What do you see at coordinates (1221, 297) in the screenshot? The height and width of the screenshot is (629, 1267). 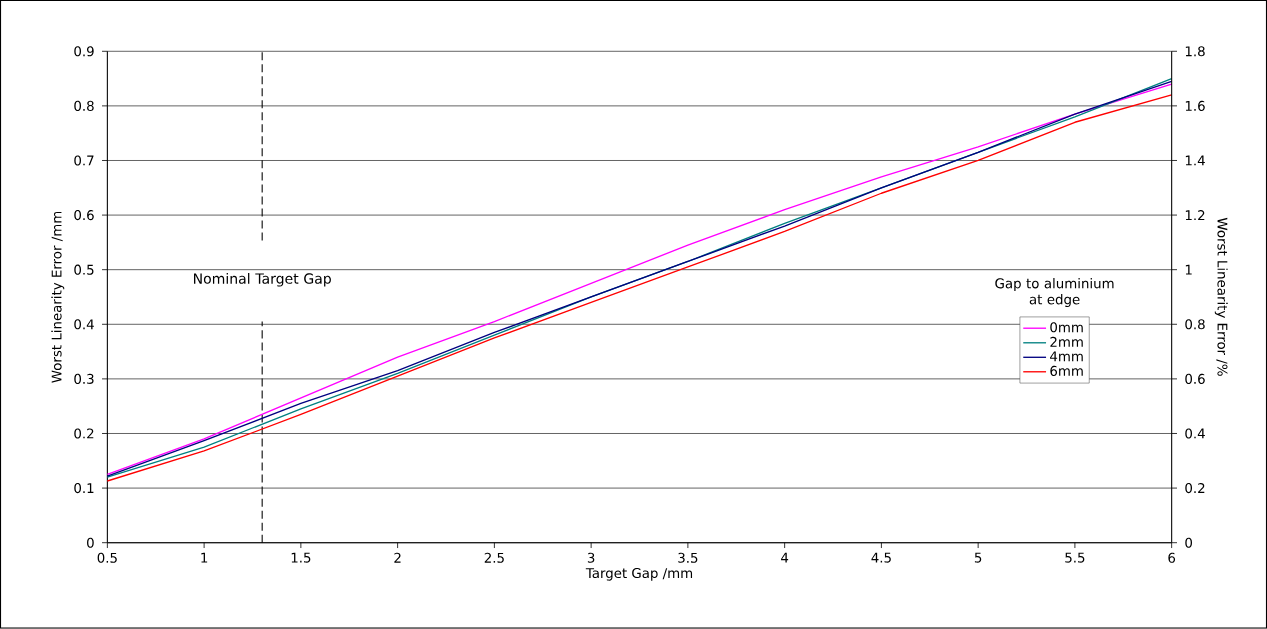 I see `y2-axis-title: Worst Linearity Error /%` at bounding box center [1221, 297].